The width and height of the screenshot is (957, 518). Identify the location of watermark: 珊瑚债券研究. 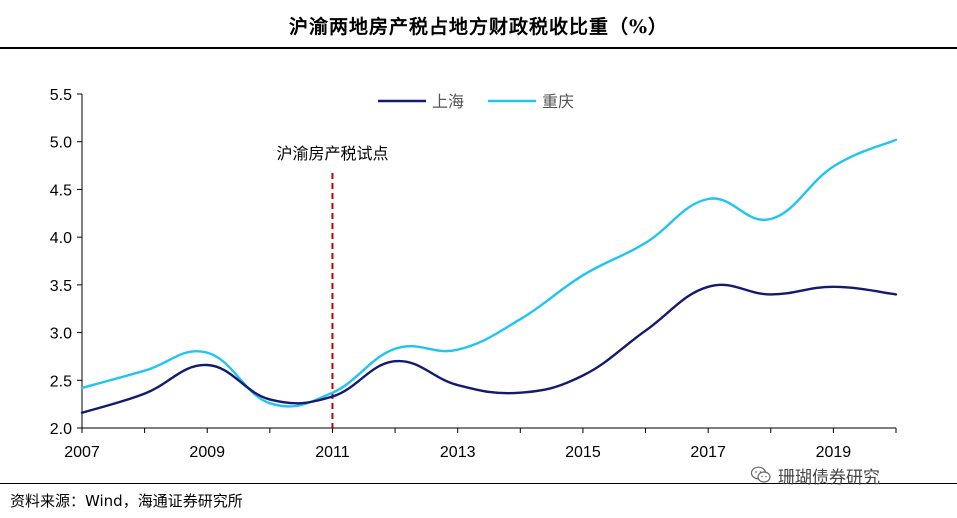
(815, 475).